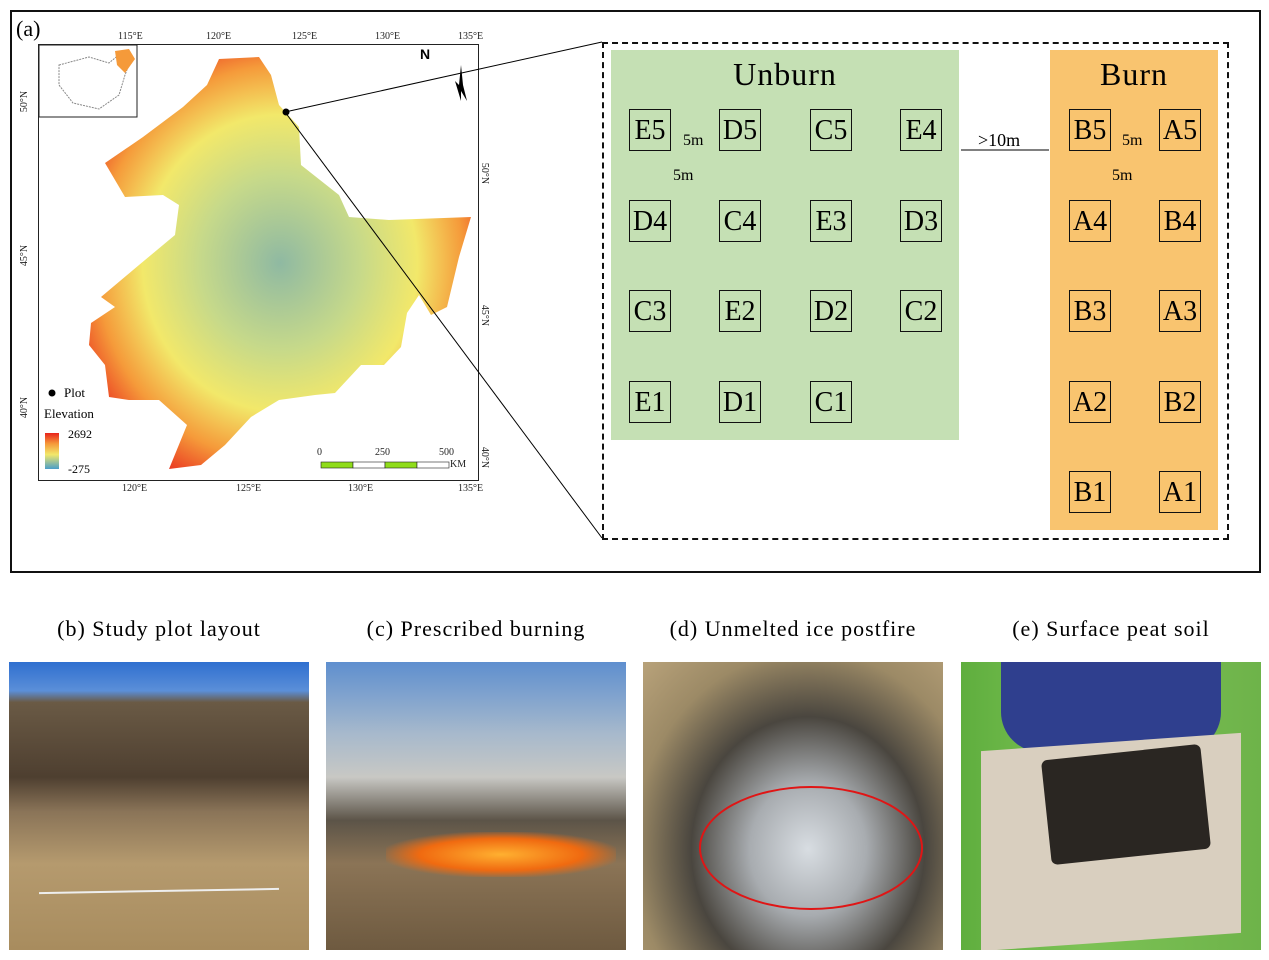 The image size is (1269, 960). What do you see at coordinates (921, 311) in the screenshot?
I see `plot-cell-c2: C2` at bounding box center [921, 311].